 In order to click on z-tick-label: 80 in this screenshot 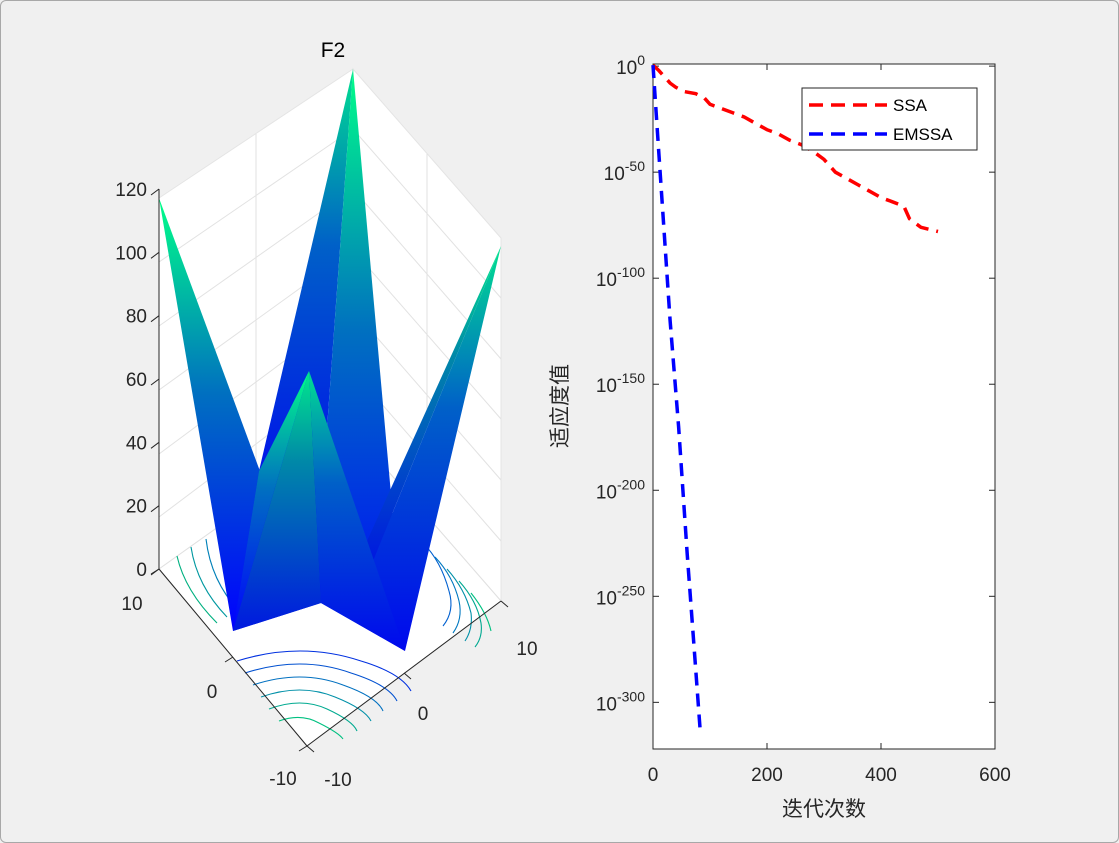, I will do `click(136, 317)`.